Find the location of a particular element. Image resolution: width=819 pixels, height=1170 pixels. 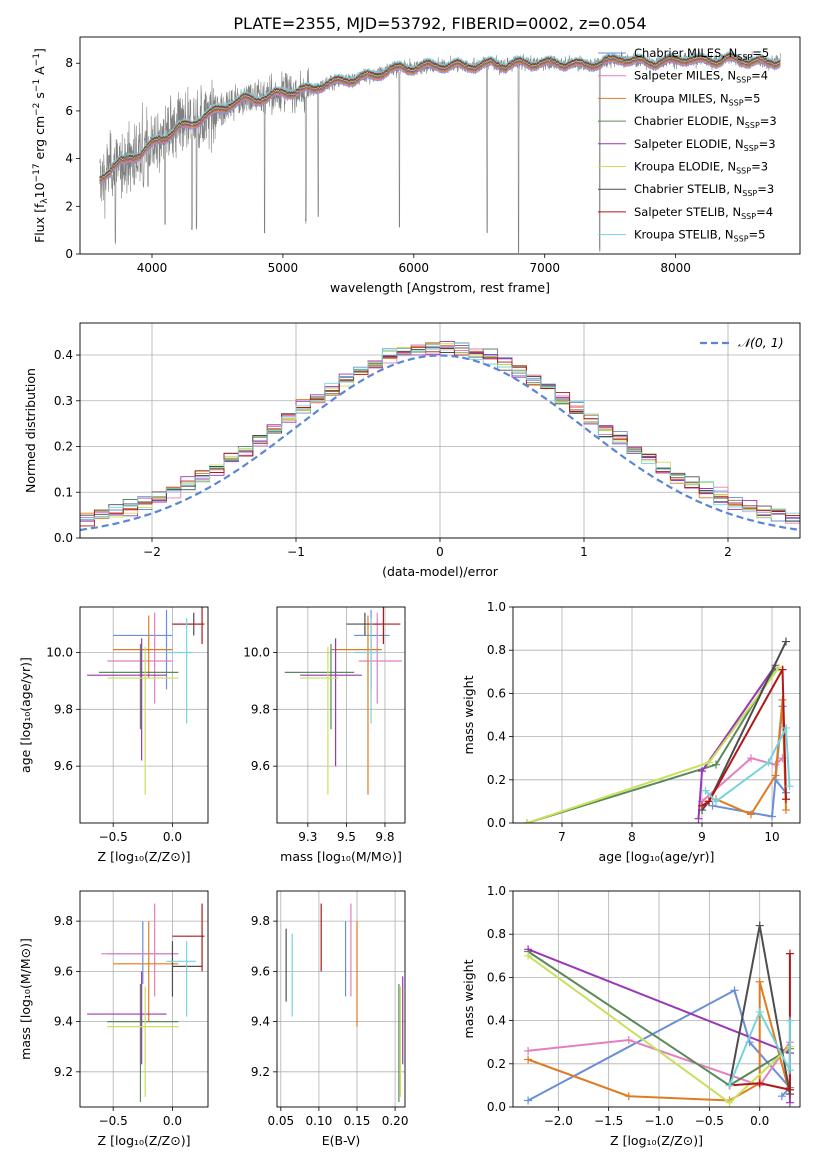

residual-legend: 𝒩(0, 1) is located at coordinates (742, 342).